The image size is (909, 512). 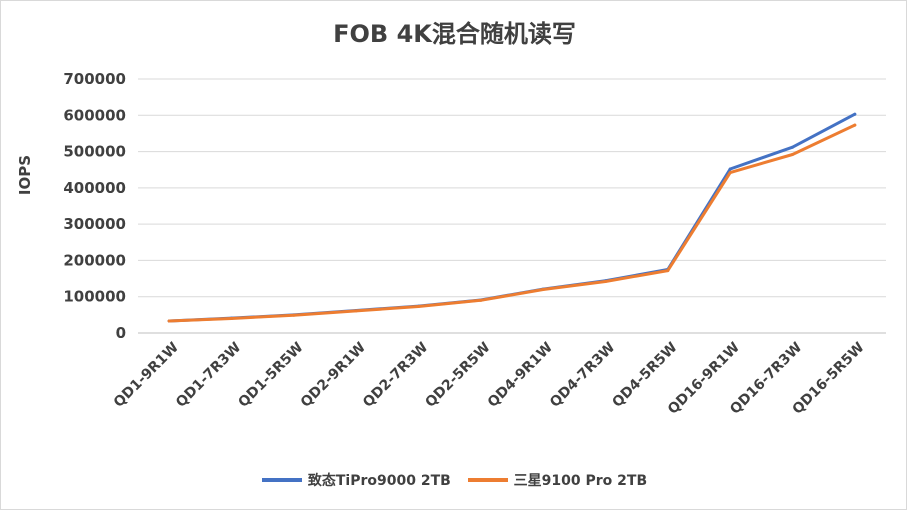 What do you see at coordinates (395, 375) in the screenshot?
I see `x-tick-label: QD2-7R3W` at bounding box center [395, 375].